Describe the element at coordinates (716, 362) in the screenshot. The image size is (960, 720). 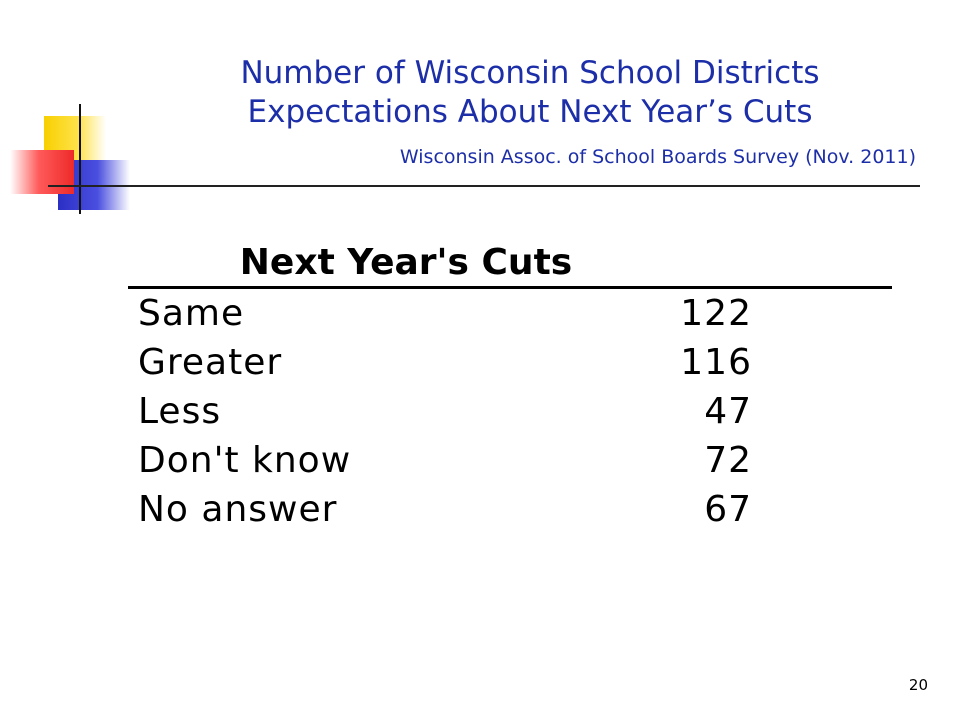
I see `row-value: 116` at that location.